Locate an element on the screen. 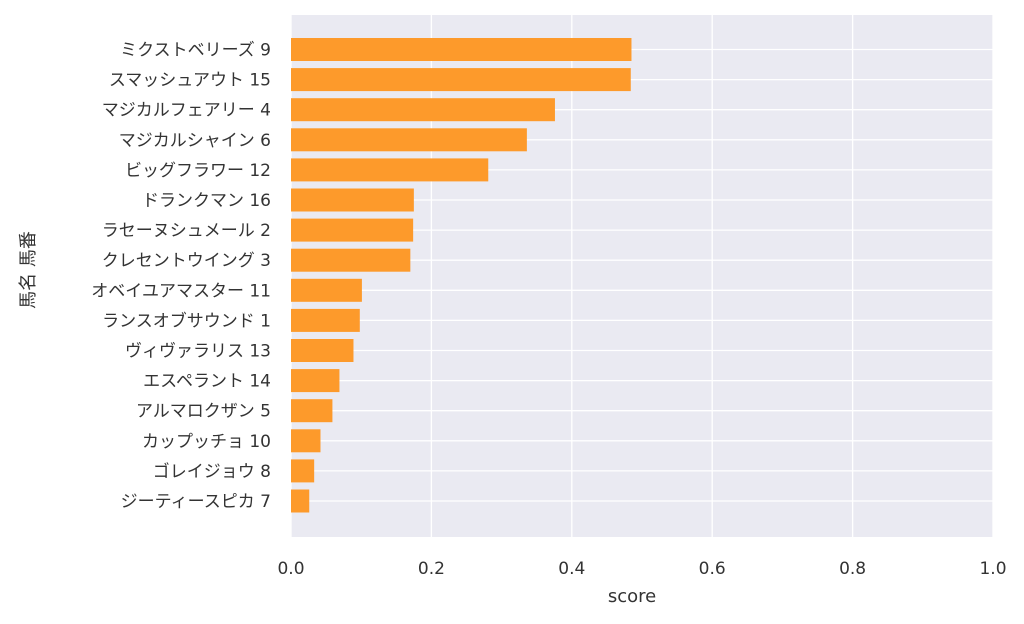  x-tick-label: 1.0 is located at coordinates (992, 569).